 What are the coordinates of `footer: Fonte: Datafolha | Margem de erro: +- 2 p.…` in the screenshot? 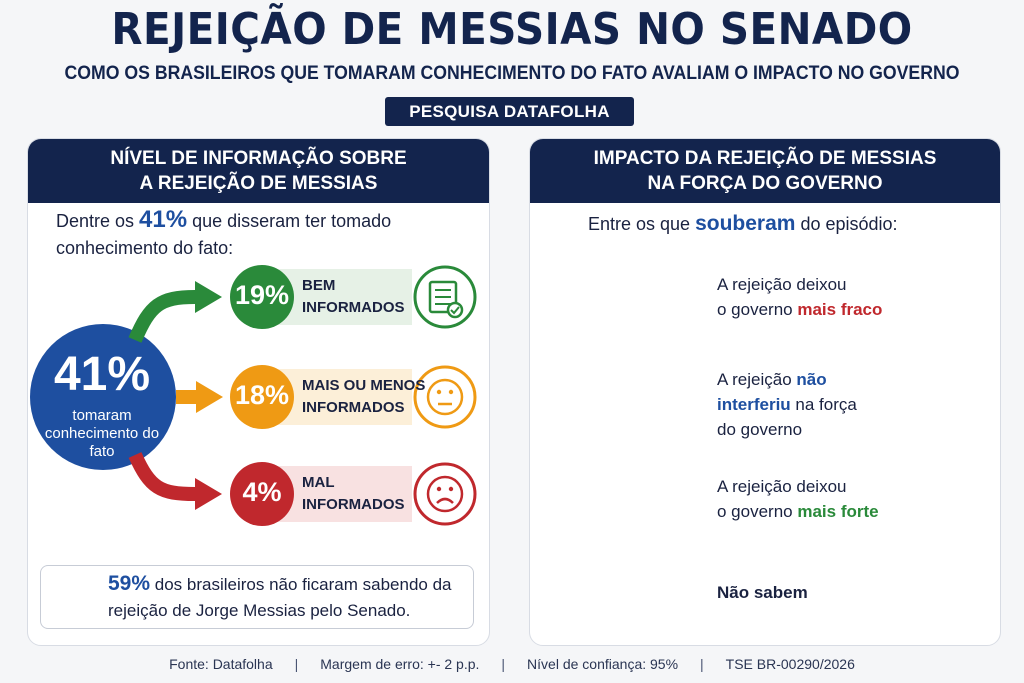 It's located at (512, 664).